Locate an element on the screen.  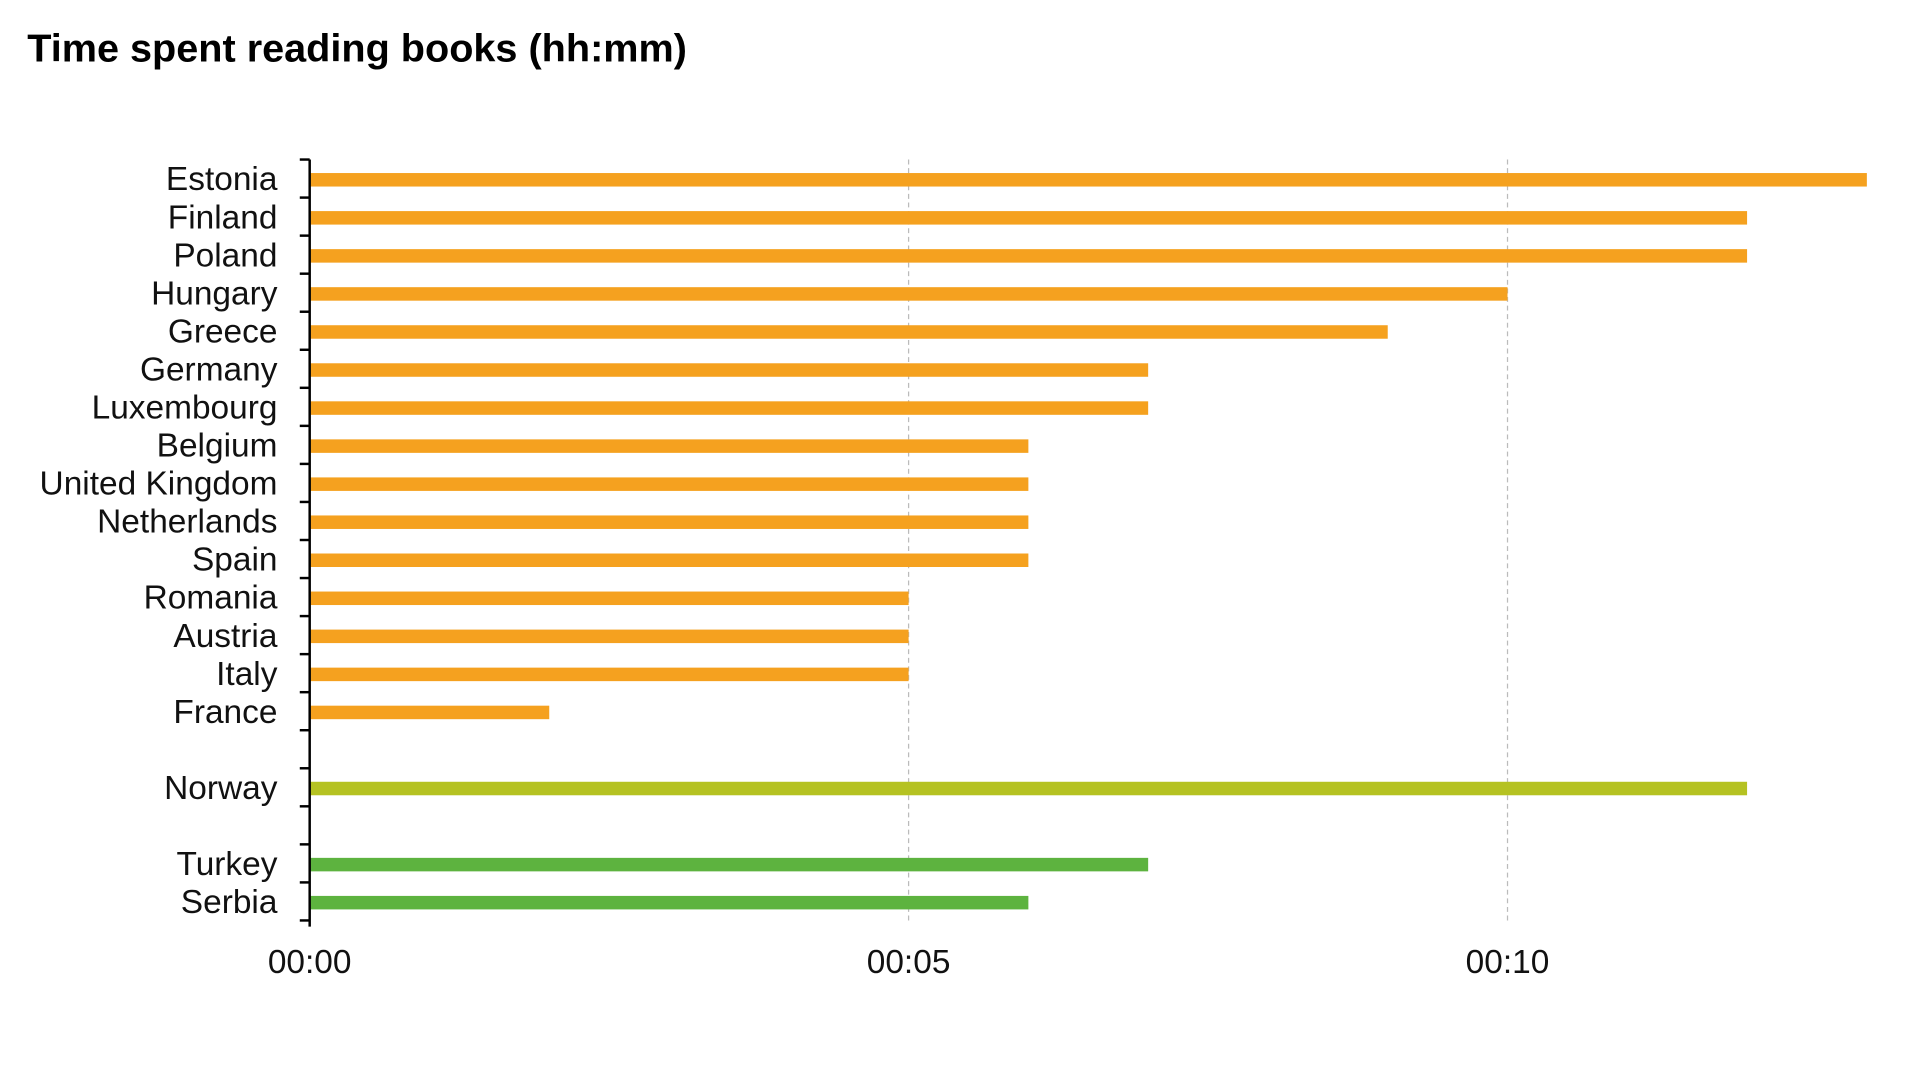
category-label: Greece is located at coordinates (223, 332).